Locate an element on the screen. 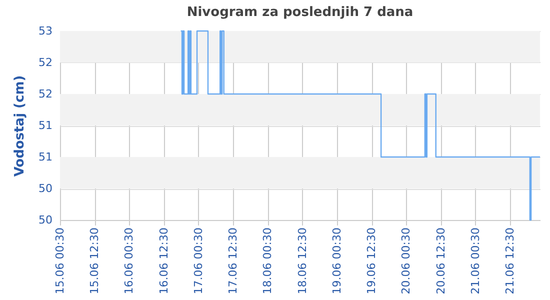 This screenshot has width=550, height=300. x-tick-label: 20.06 12:30 is located at coordinates (441, 261).